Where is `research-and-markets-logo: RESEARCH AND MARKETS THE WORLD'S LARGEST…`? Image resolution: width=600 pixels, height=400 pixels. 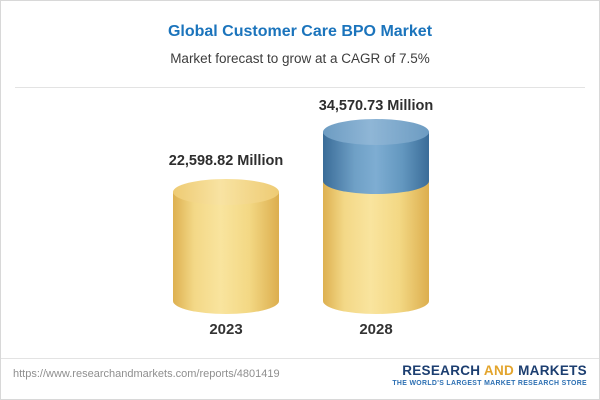
research-and-markets-logo: RESEARCH AND MARKETS THE WORLD'S LARGEST… is located at coordinates (489, 375).